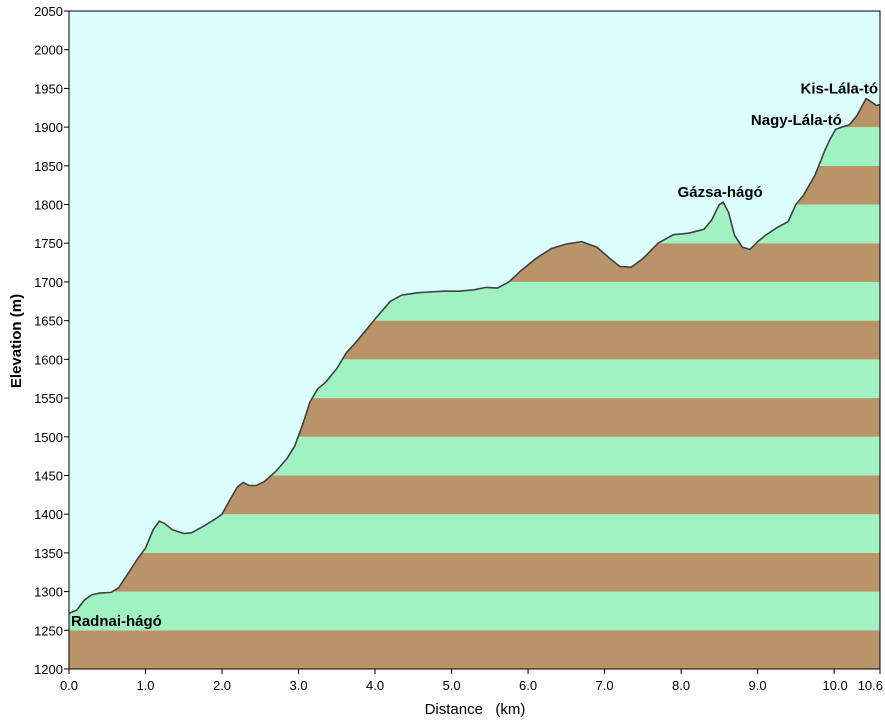 This screenshot has height=722, width=885. Describe the element at coordinates (48, 205) in the screenshot. I see `y-tick-label-1800: 1800` at that location.